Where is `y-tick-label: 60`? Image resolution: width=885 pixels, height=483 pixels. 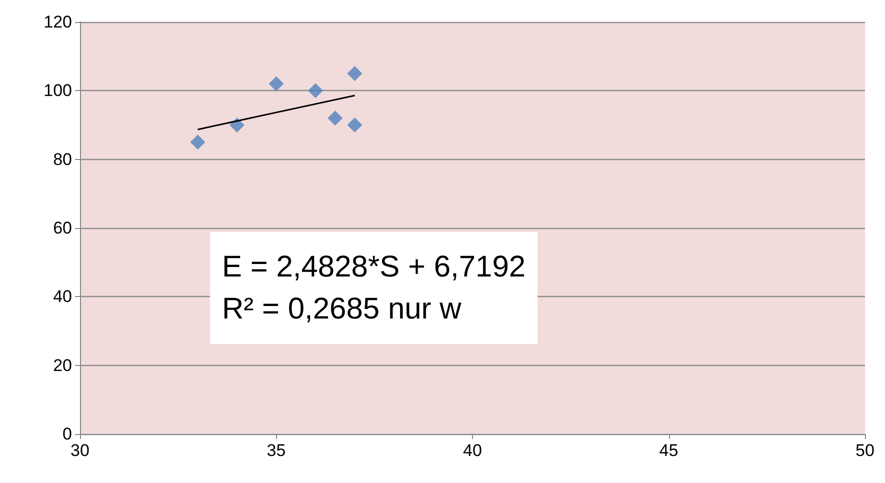
y-tick-label: 60 is located at coordinates (62, 228).